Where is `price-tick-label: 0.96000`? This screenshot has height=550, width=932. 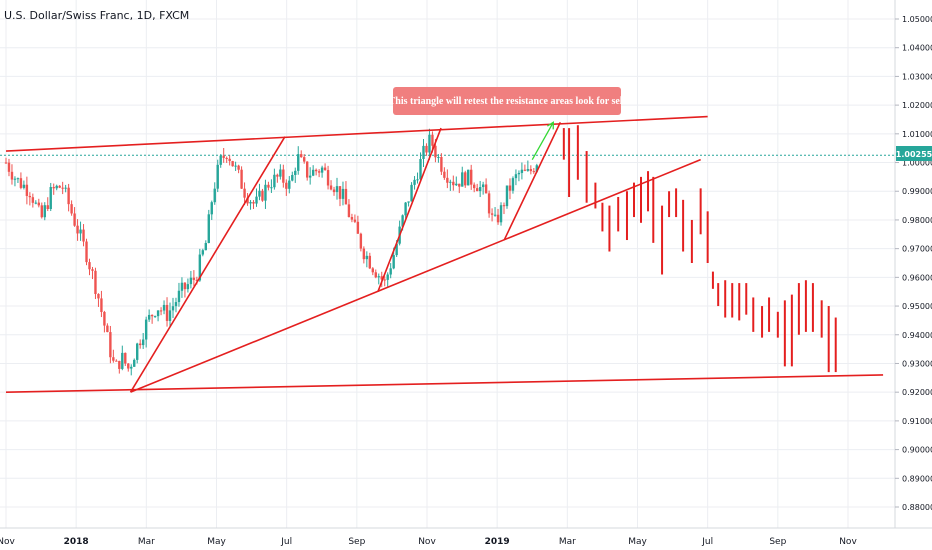
price-tick-label: 0.96000 is located at coordinates (917, 277).